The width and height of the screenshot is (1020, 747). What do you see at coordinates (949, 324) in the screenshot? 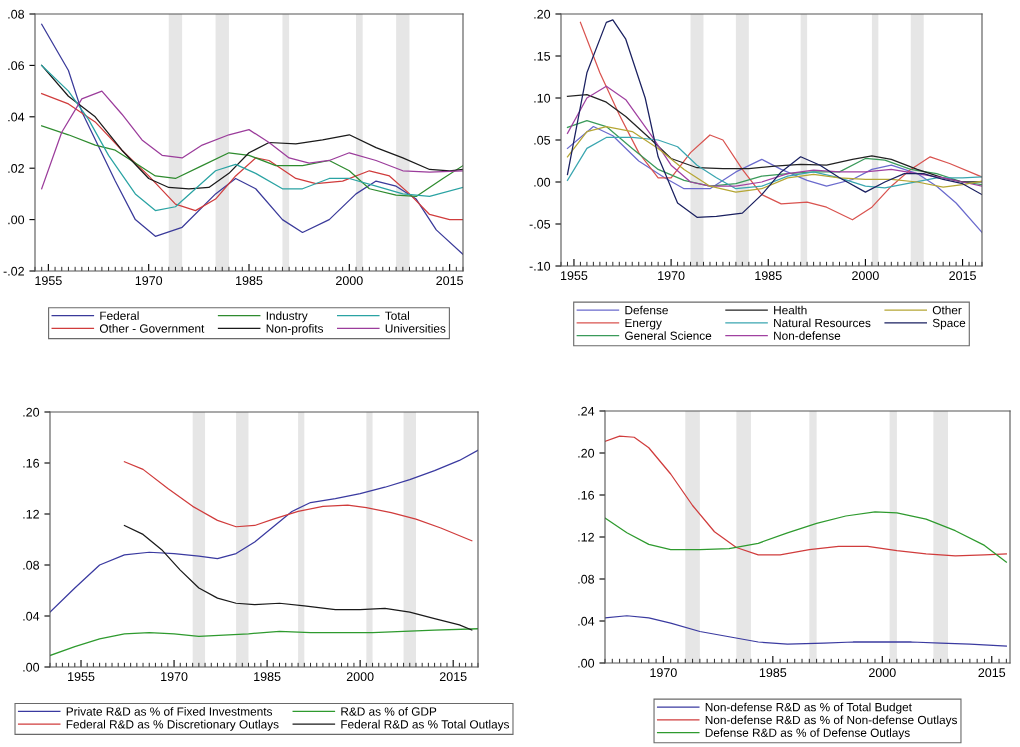
I see `legend-label: Space` at bounding box center [949, 324].